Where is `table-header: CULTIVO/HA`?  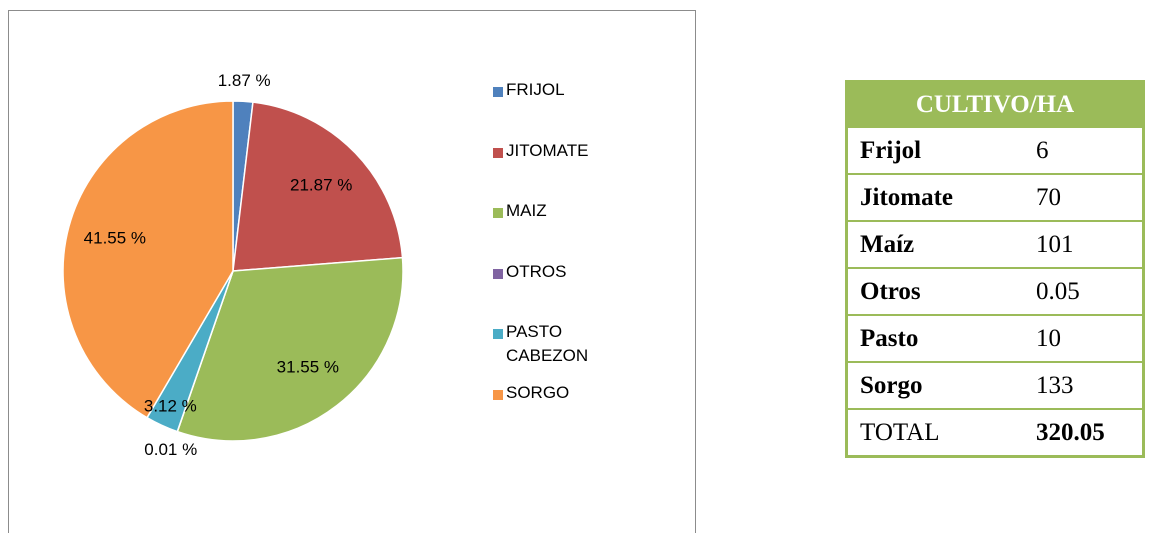
table-header: CULTIVO/HA is located at coordinates (995, 104).